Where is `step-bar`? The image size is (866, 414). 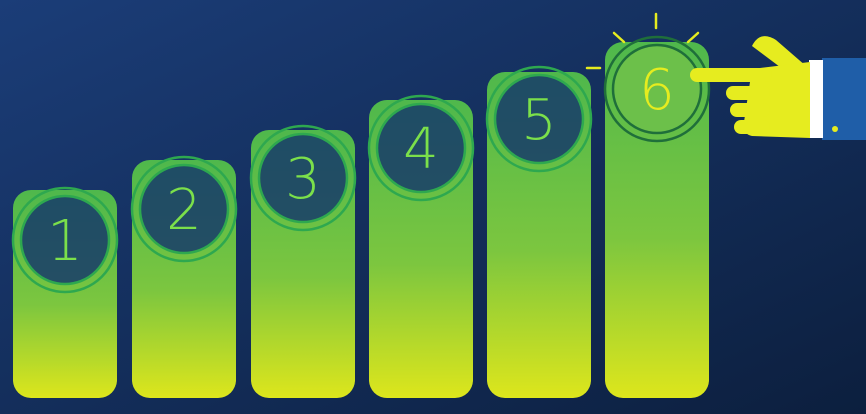
step-bar is located at coordinates (657, 220).